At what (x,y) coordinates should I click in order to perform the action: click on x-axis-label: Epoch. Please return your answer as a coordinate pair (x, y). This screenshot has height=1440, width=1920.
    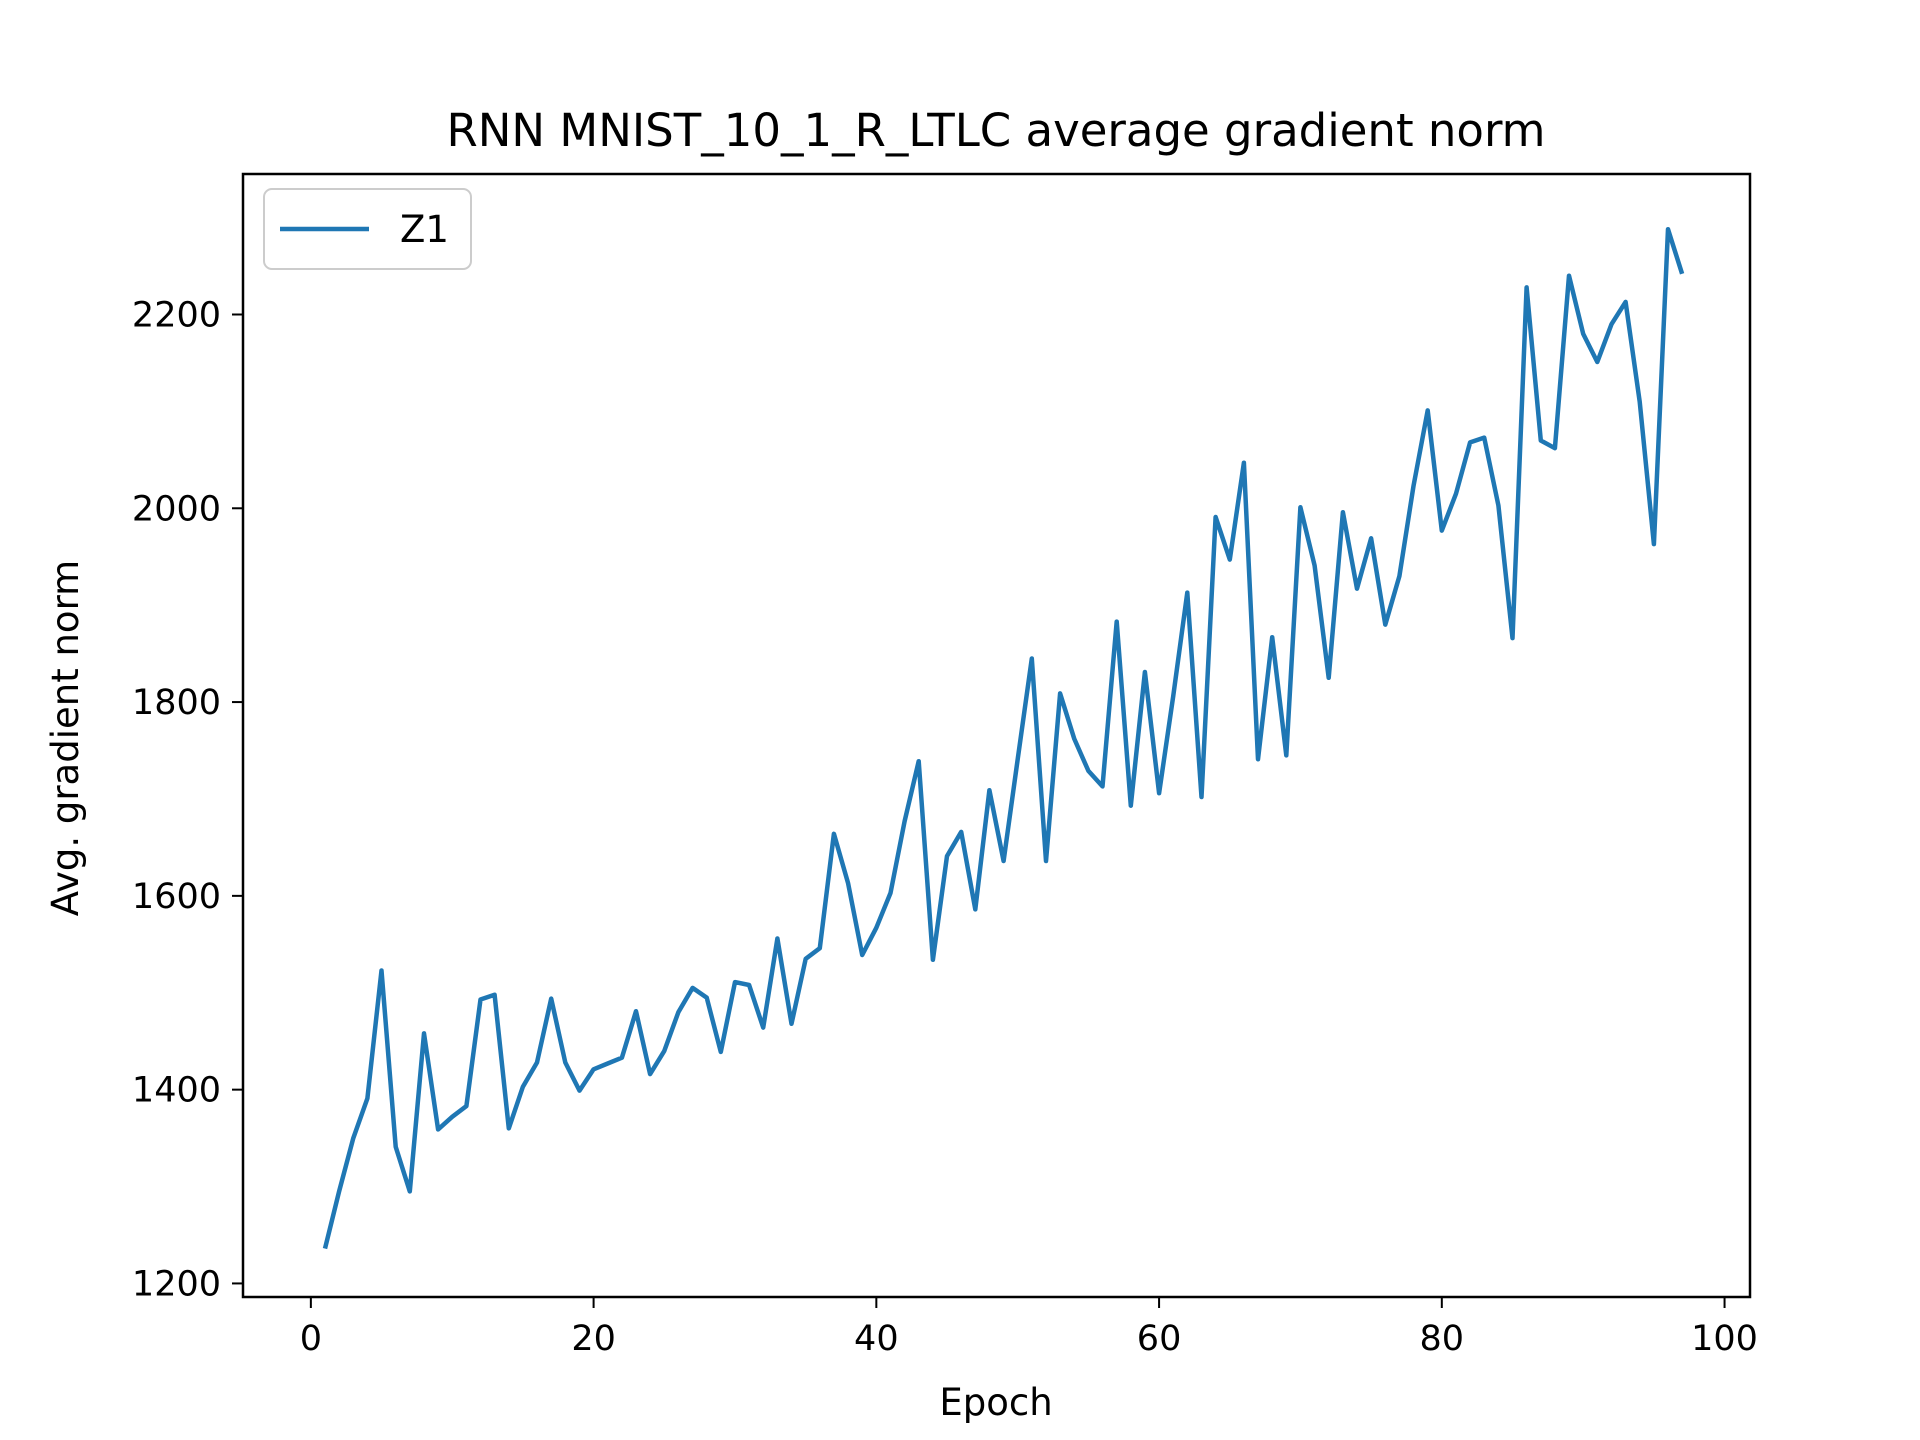
    Looking at the image, I should click on (995, 1402).